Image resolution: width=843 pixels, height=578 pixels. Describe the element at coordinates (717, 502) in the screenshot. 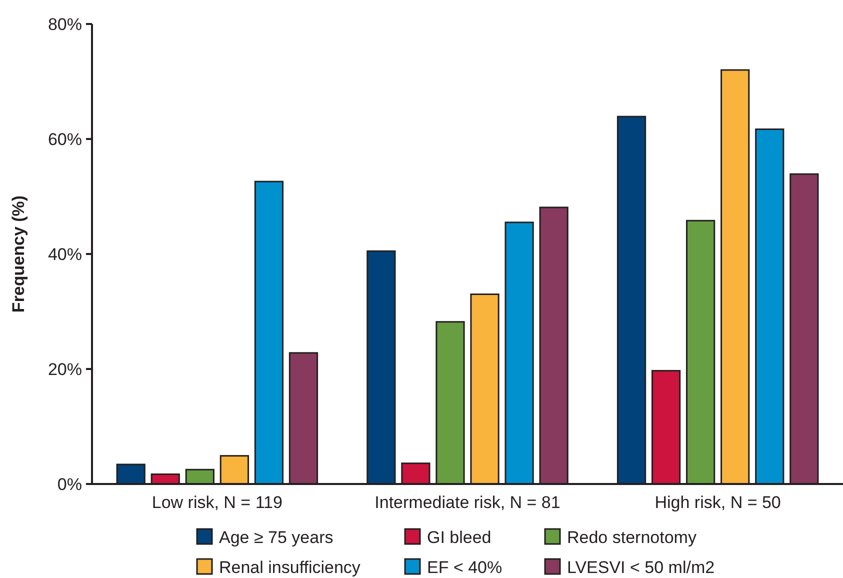

I see `x-tick-label: High risk, N = 50` at that location.